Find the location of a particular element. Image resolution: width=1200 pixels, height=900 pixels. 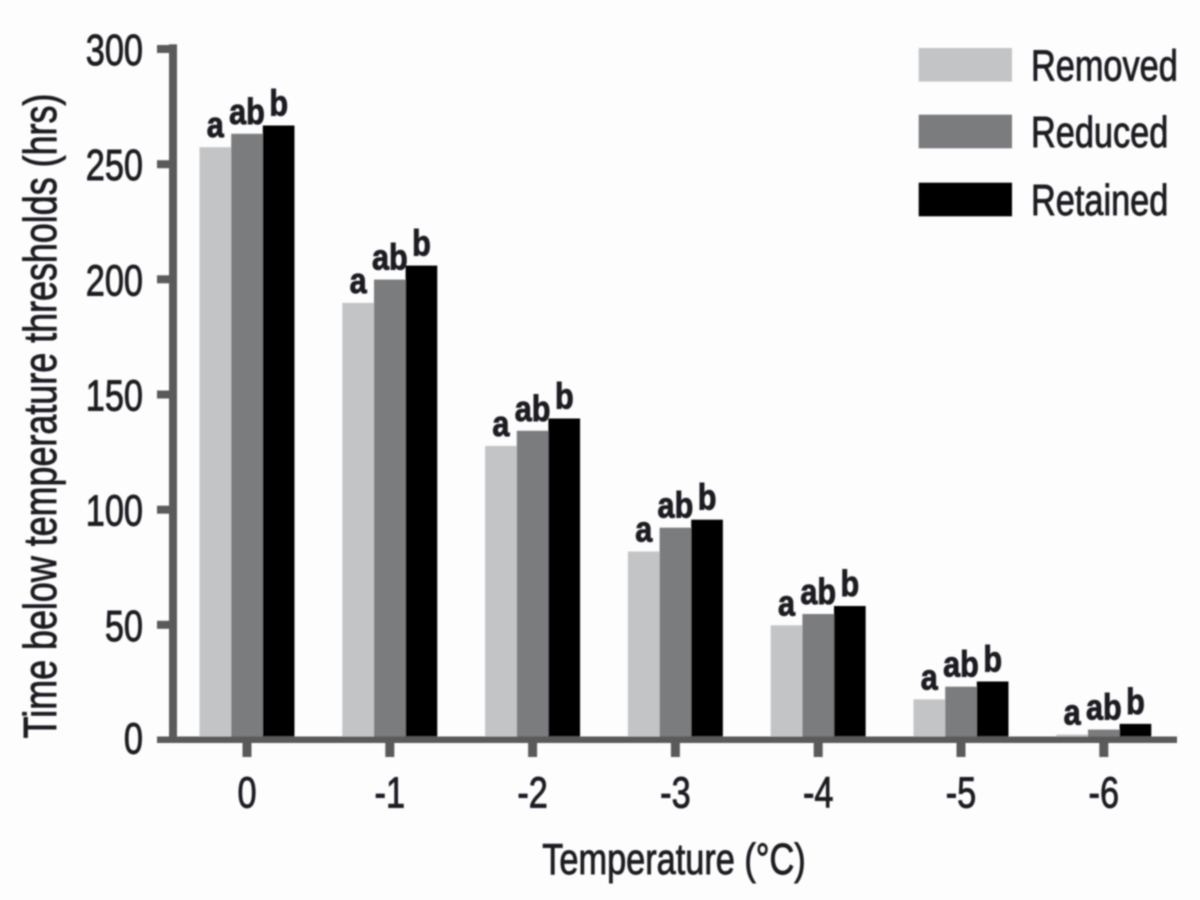

svg-text: 300 is located at coordinates (114, 50).